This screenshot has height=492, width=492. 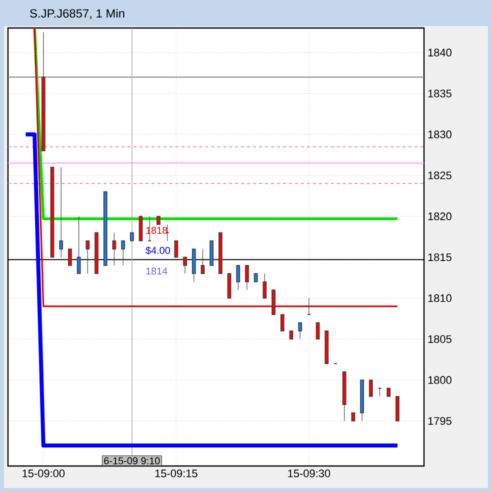 I want to click on x-tick-label: 15-09:00, so click(x=43, y=474).